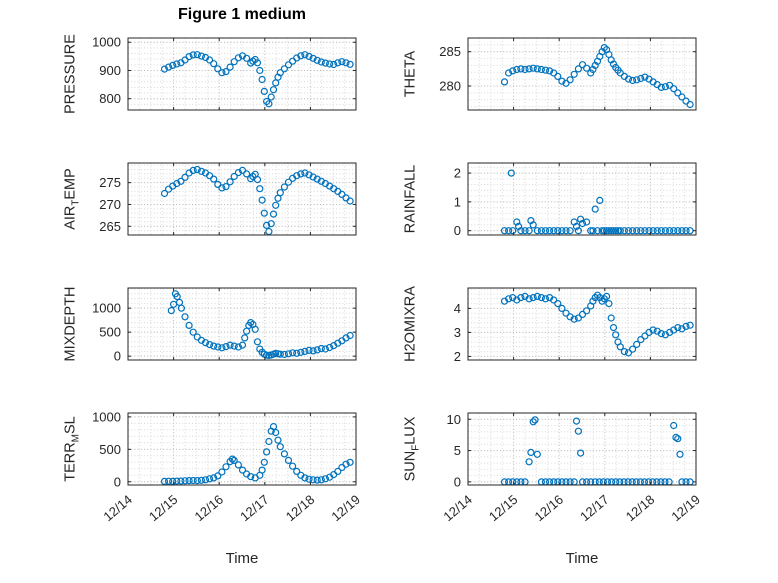  I want to click on ylabel-text: SL, so click(70, 425).